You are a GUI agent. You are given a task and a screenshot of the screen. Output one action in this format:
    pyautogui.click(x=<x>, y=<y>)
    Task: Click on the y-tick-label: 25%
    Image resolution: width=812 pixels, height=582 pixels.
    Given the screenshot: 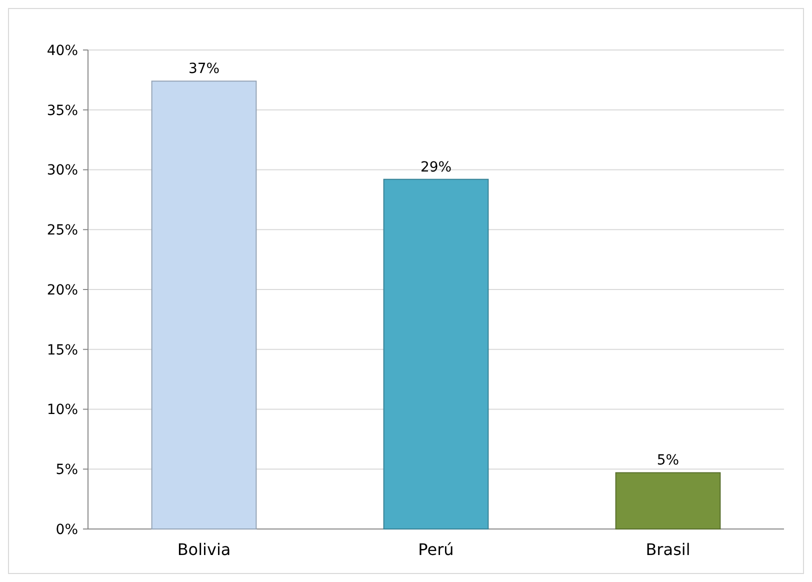 What is the action you would take?
    pyautogui.click(x=62, y=230)
    